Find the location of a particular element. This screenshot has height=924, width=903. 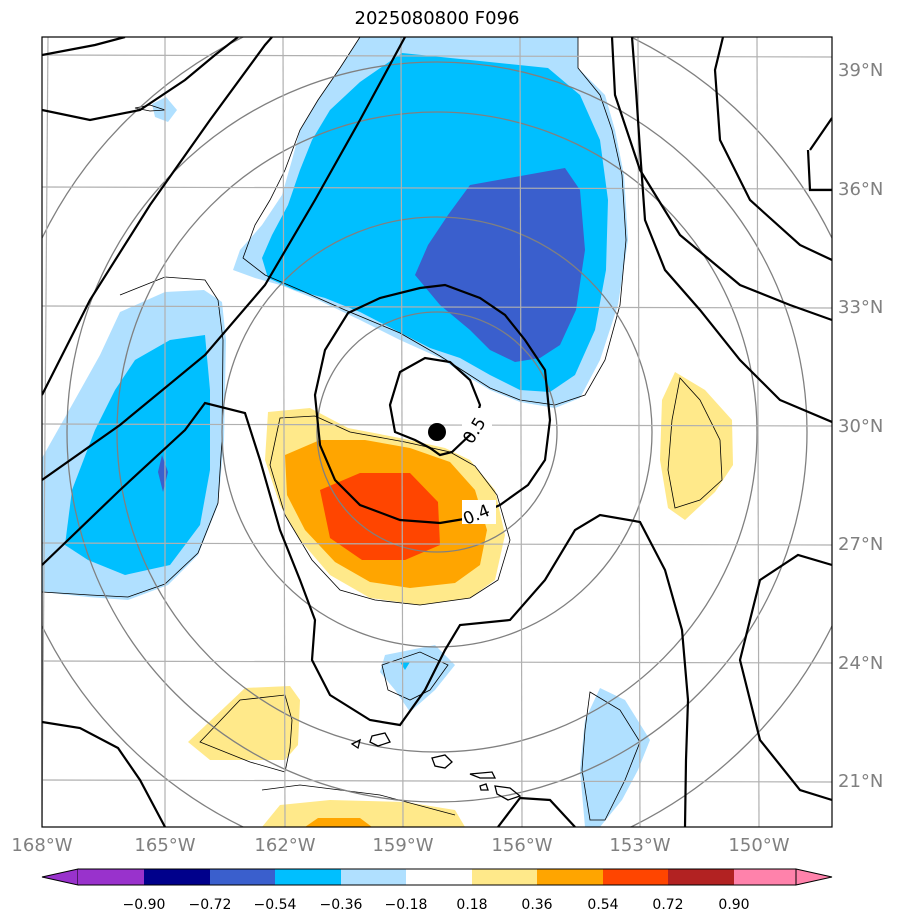

yellow-area-southwest is located at coordinates (244, 723).